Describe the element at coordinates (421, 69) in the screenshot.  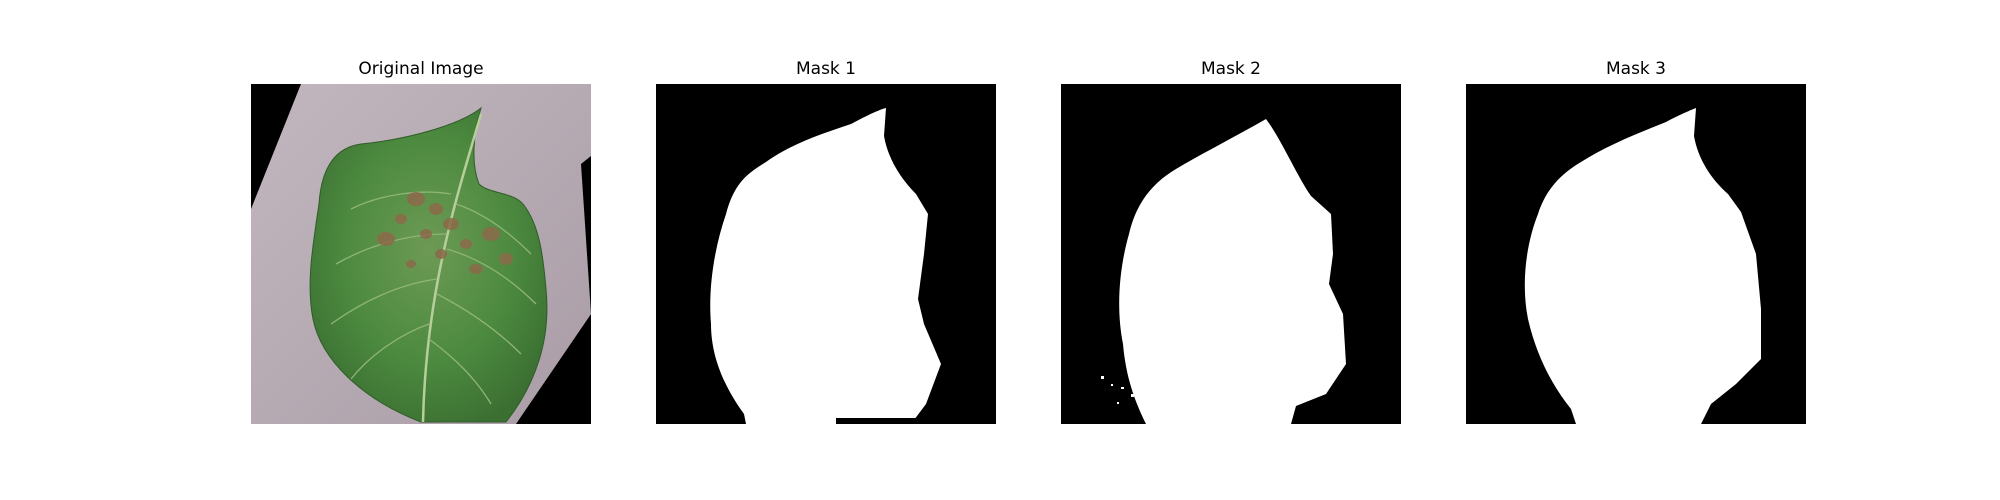
I see `panel-title: Original Image` at that location.